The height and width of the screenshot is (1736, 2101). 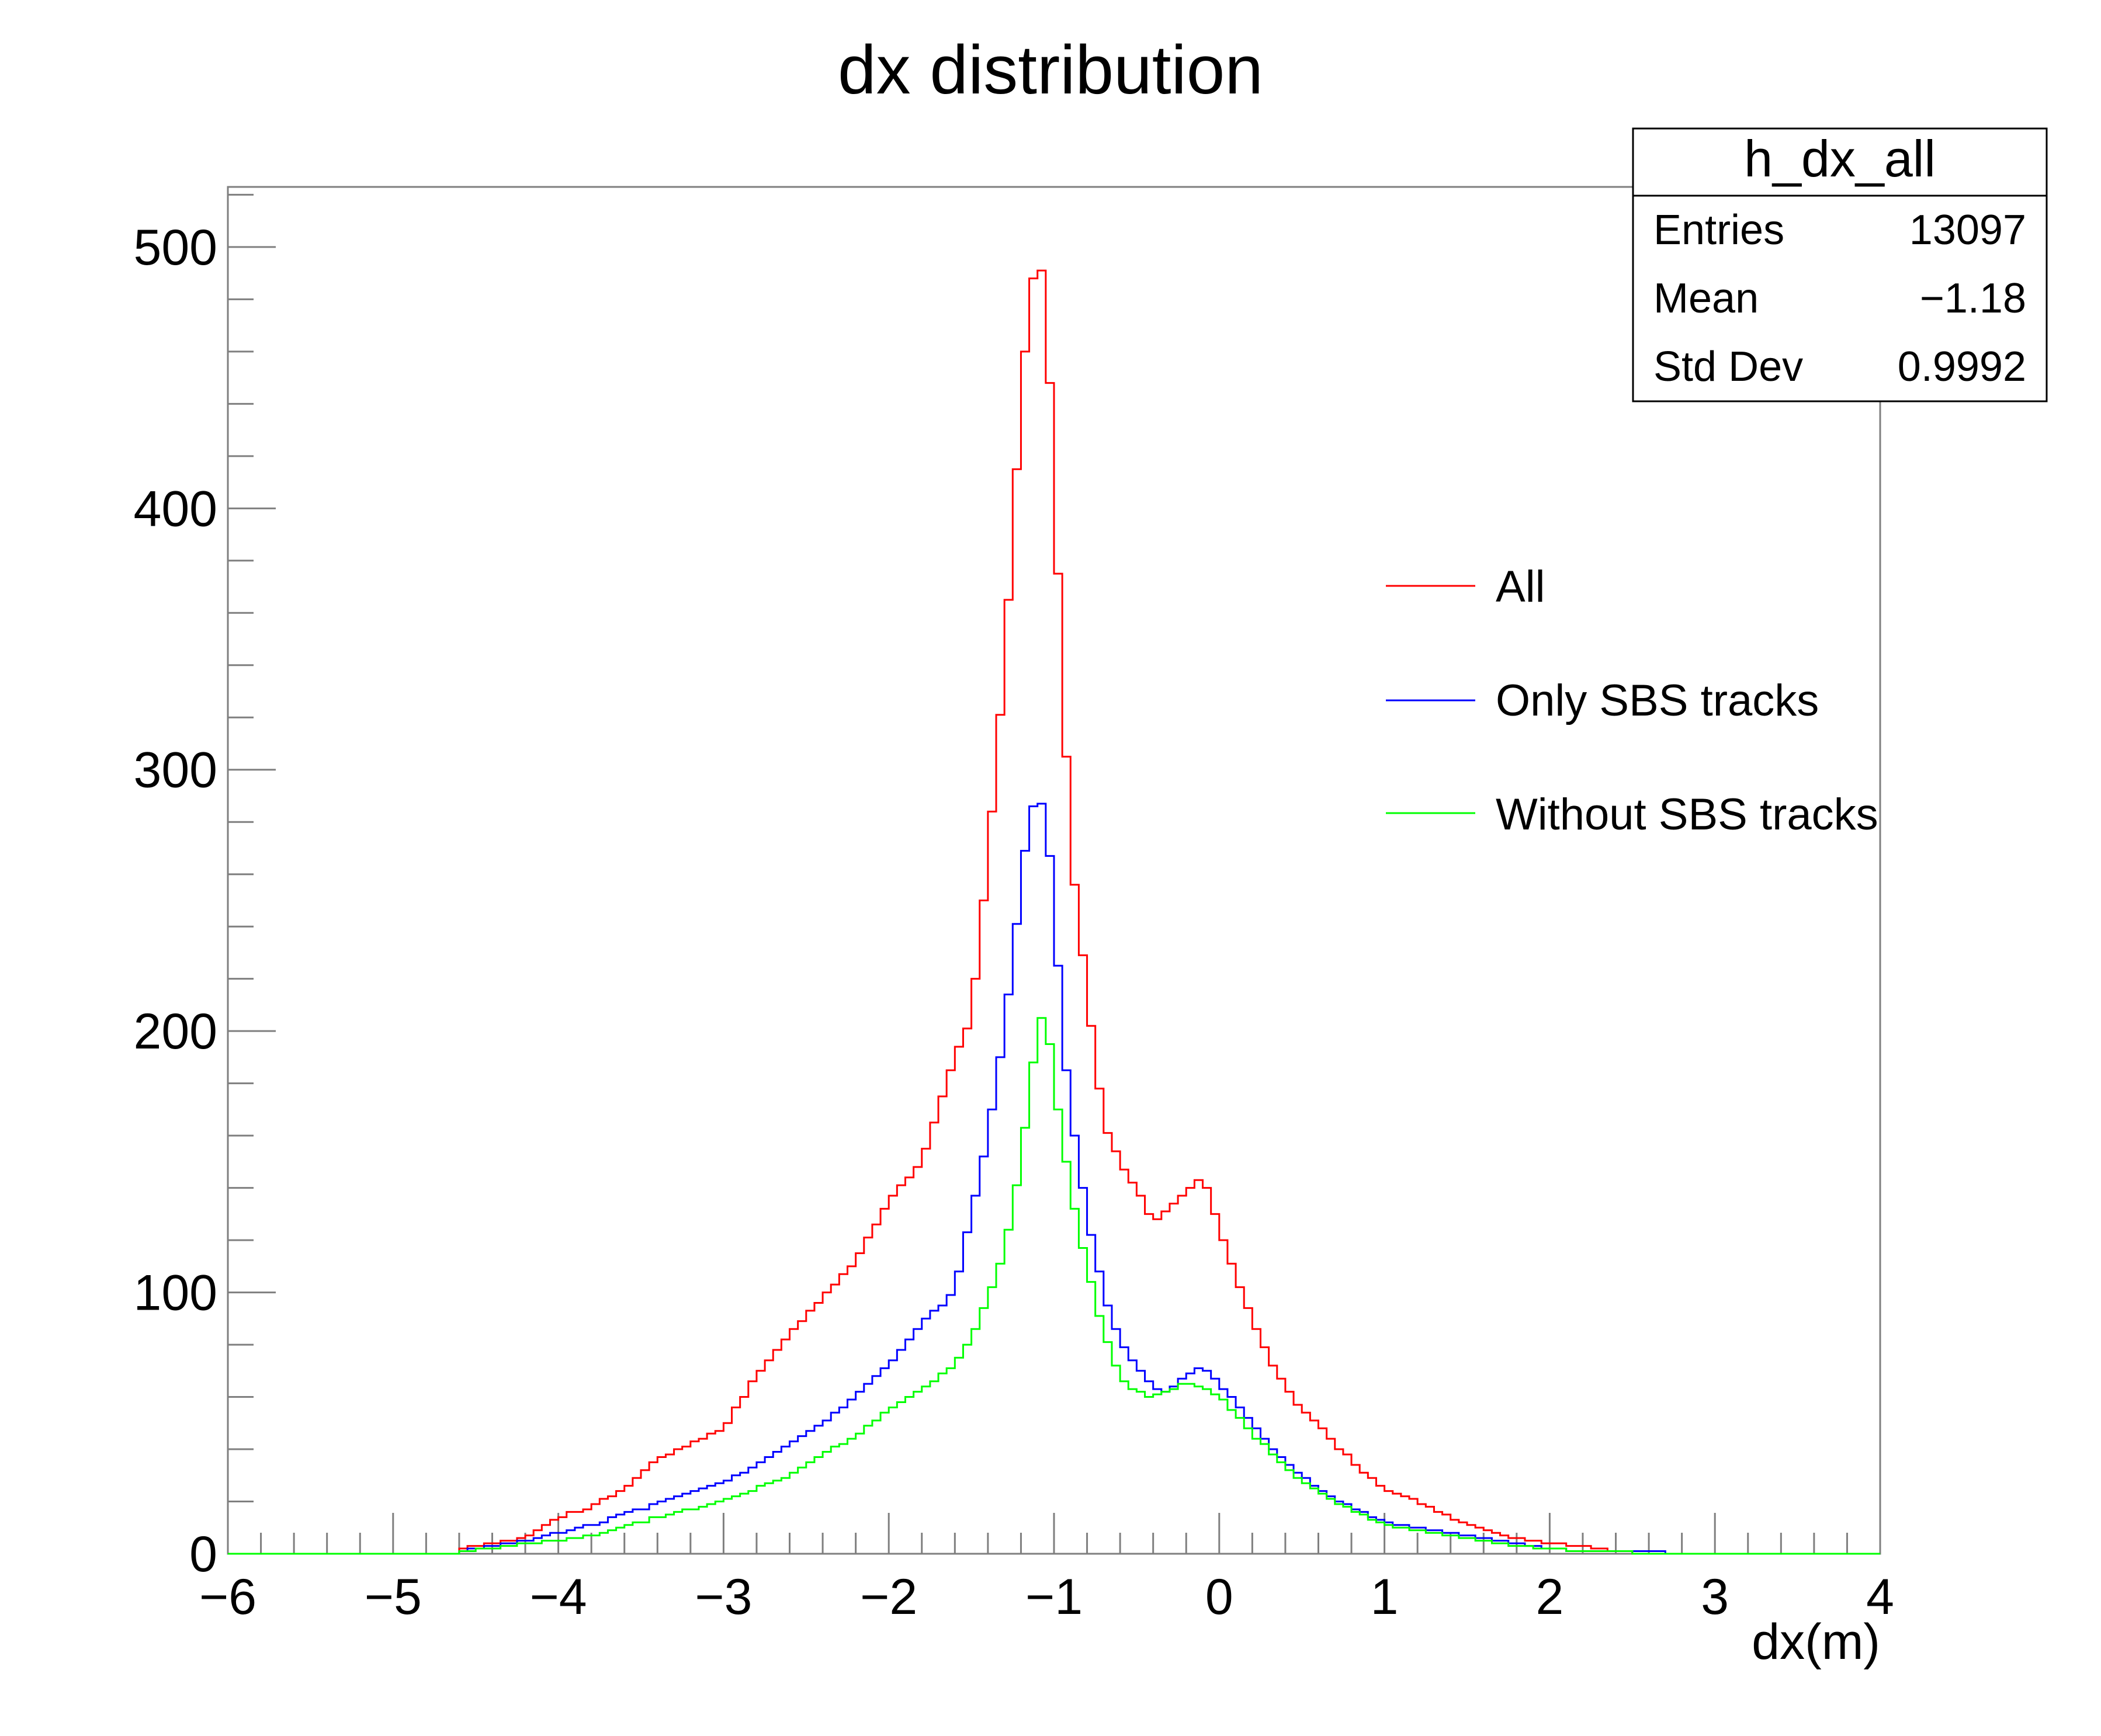 I want to click on y-tick-label: 500, so click(x=176, y=248).